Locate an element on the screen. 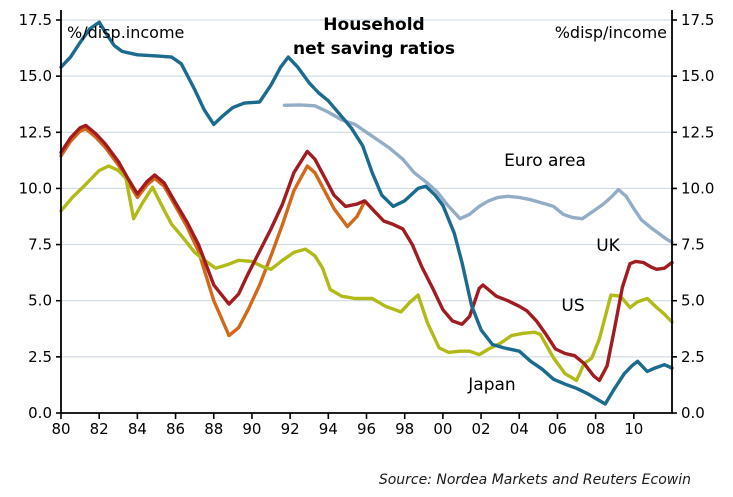  x-tick-label: 10 is located at coordinates (633, 429).